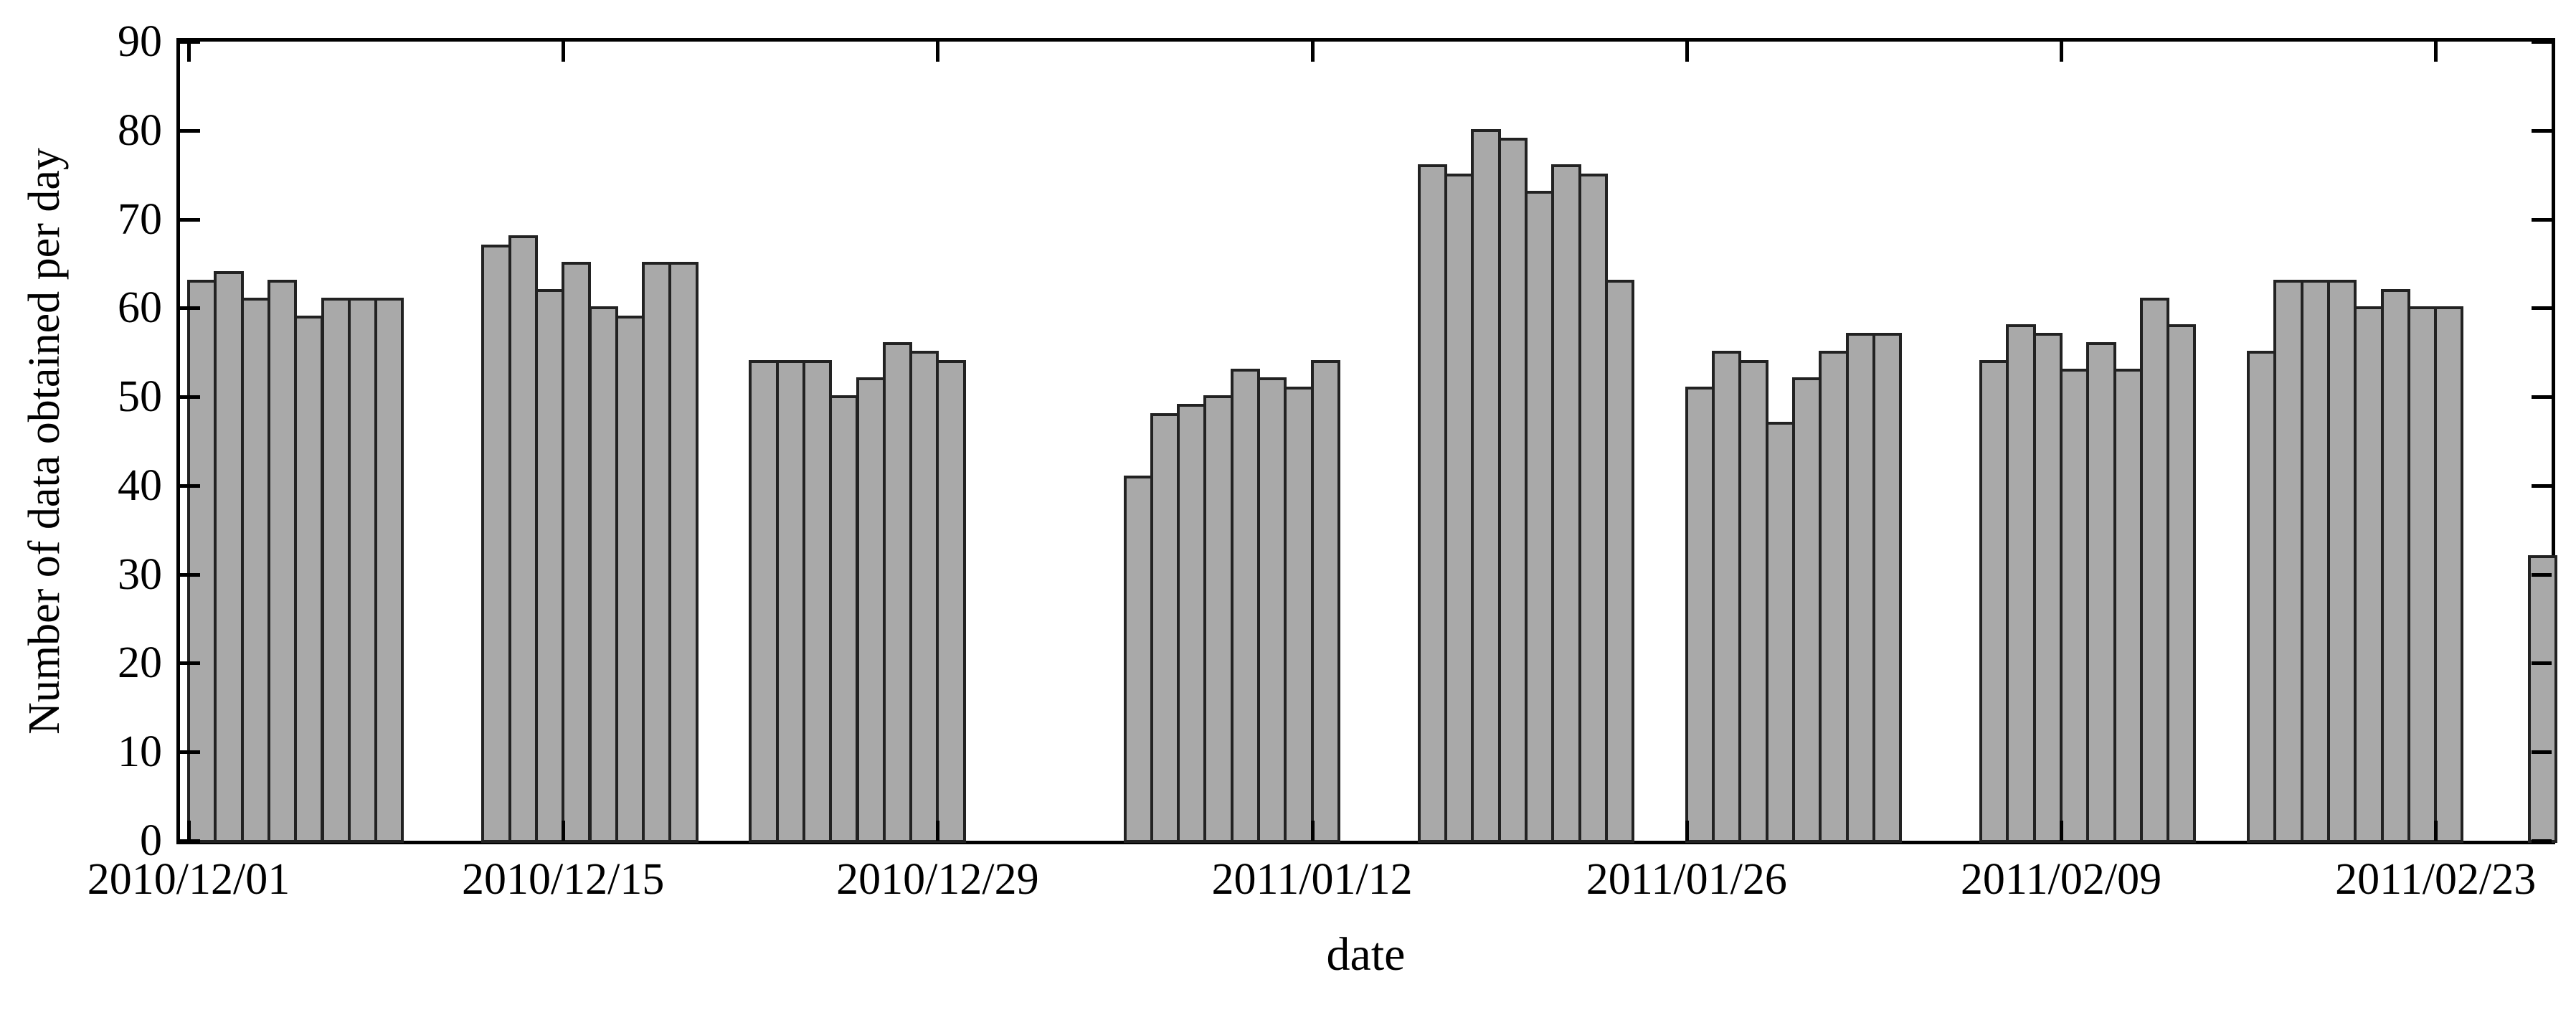  What do you see at coordinates (1312, 879) in the screenshot?
I see `x-tick-label: 2011/01/12` at bounding box center [1312, 879].